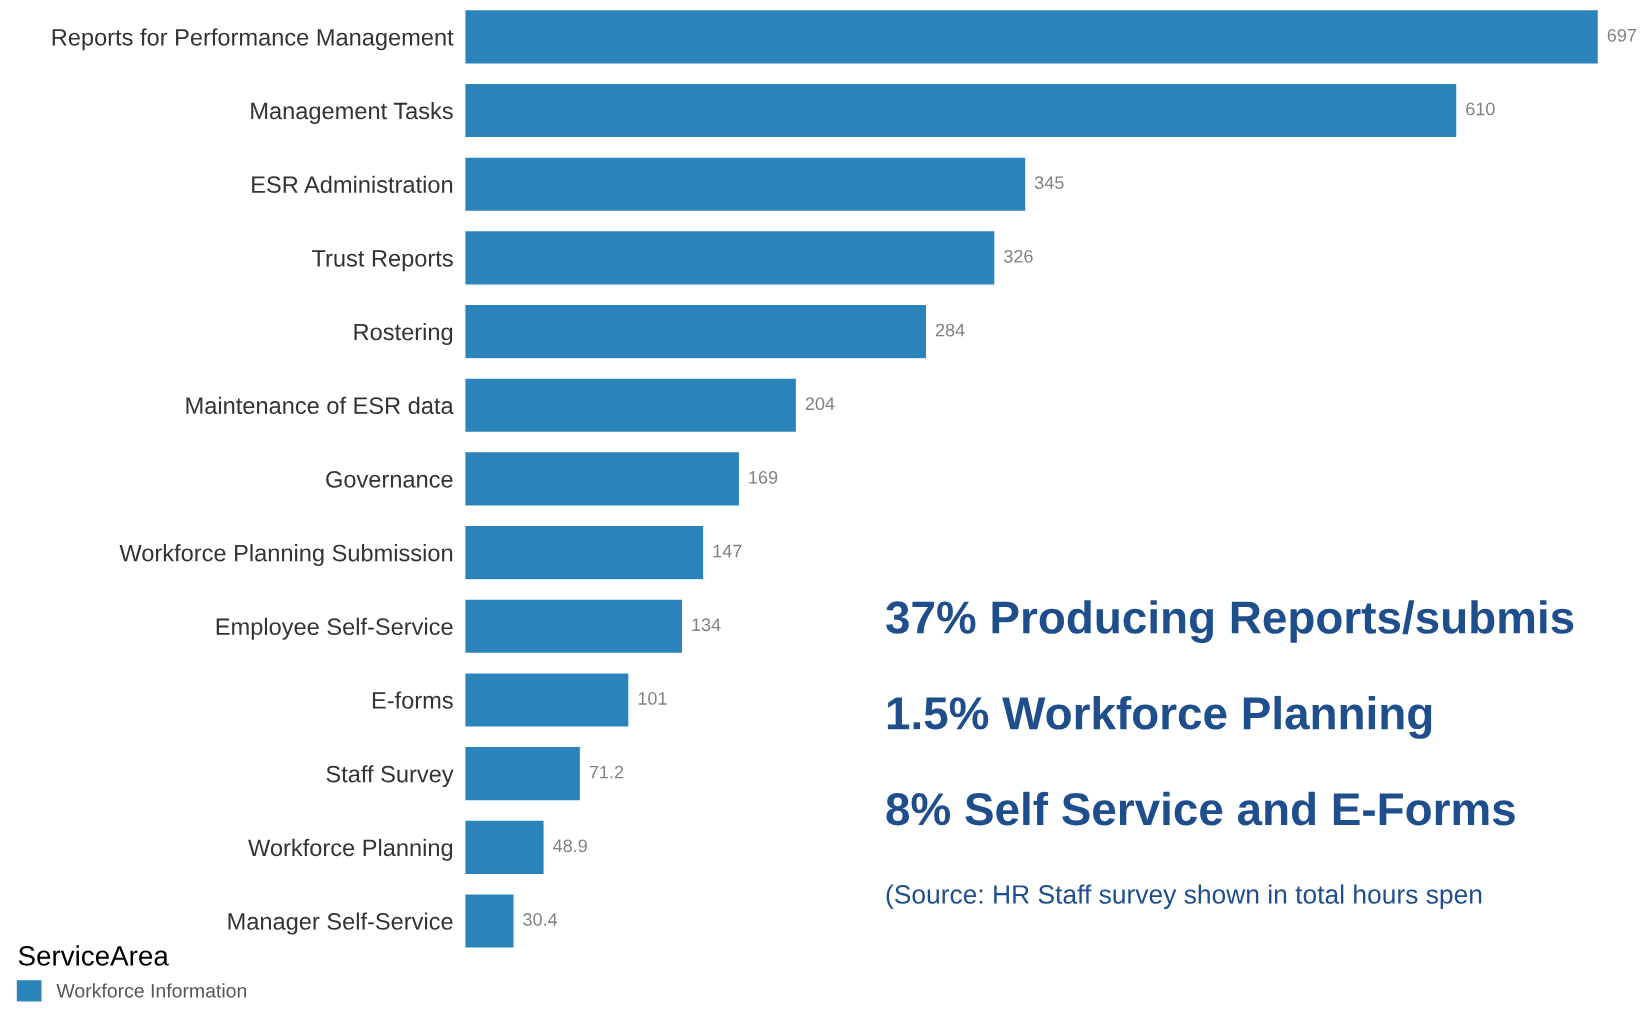  Describe the element at coordinates (820, 404) in the screenshot. I see `data-label: 204` at that location.